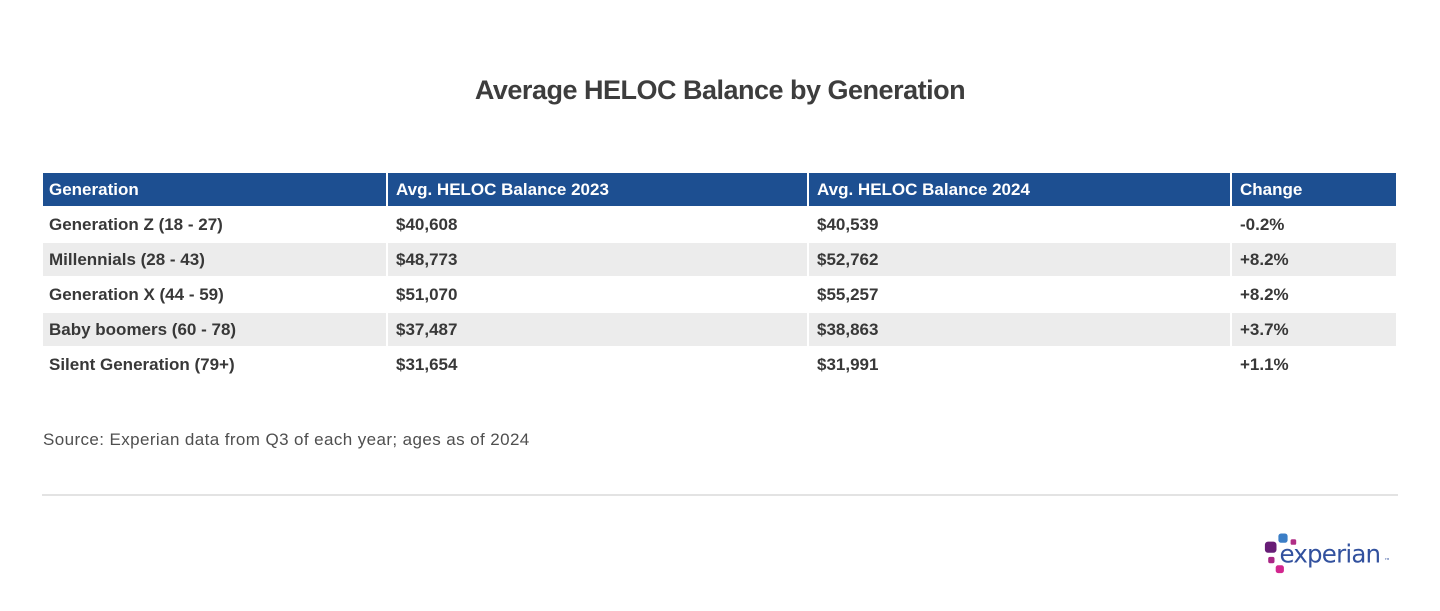 This screenshot has width=1440, height=611. What do you see at coordinates (1018, 260) in the screenshot?
I see `cell-balance-2024: $52,762` at bounding box center [1018, 260].